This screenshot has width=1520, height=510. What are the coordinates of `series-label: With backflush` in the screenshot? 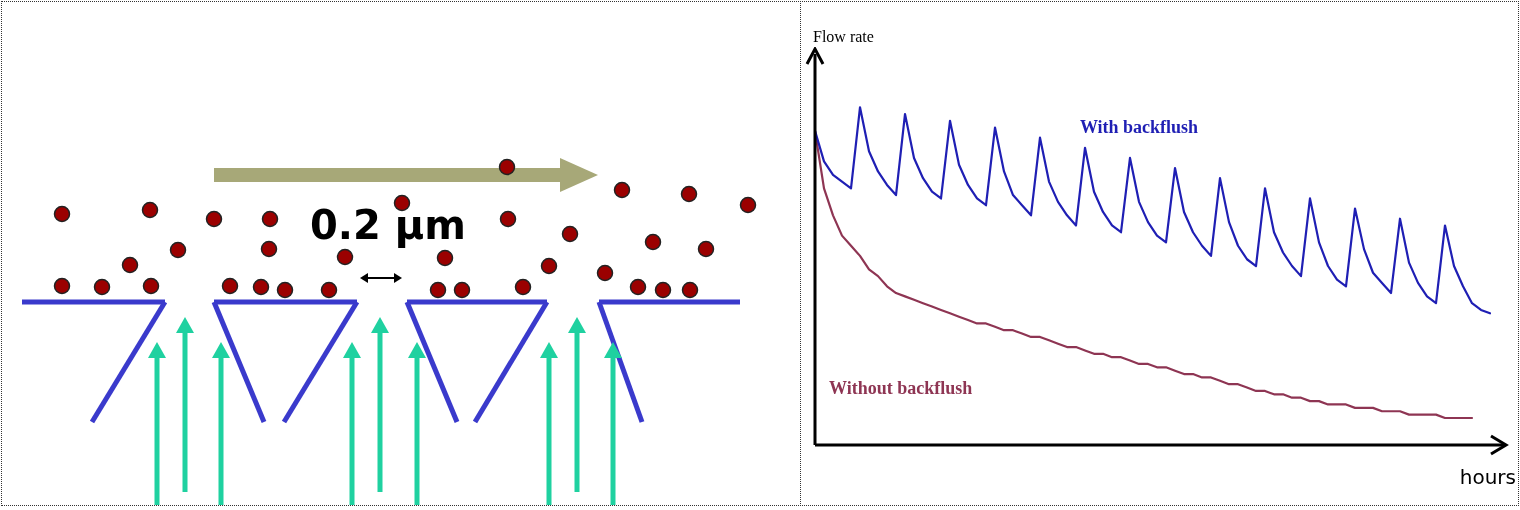 It's located at (1139, 126).